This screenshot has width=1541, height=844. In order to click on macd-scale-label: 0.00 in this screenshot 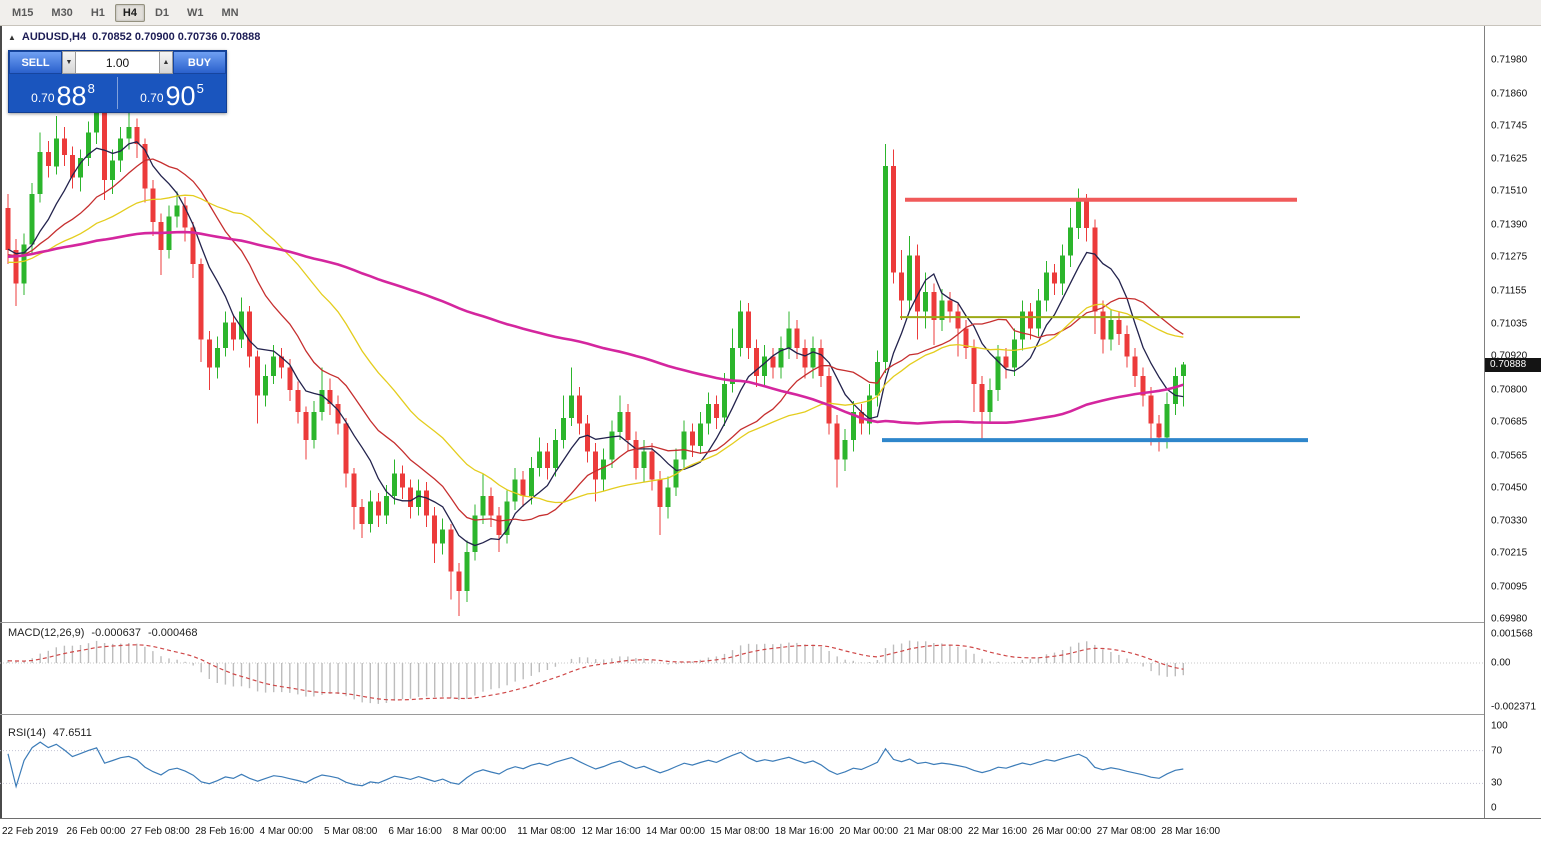, I will do `click(1501, 663)`.